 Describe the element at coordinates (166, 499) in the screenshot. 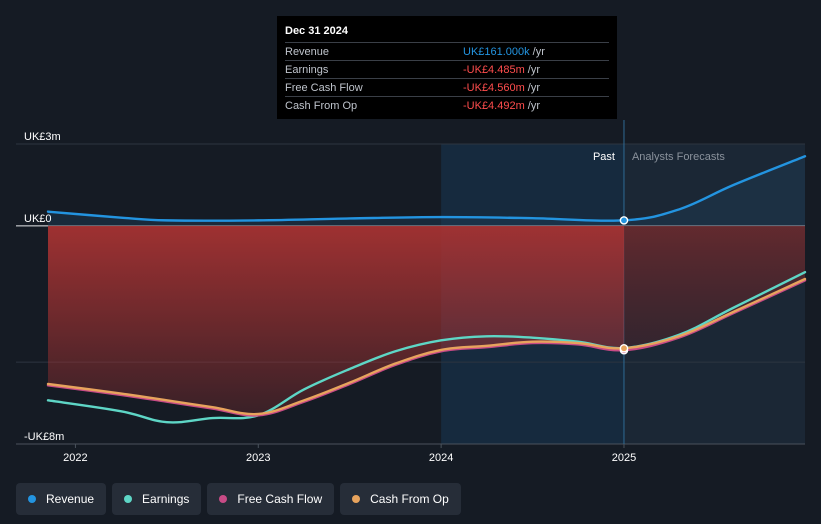

I see `legend-label: Earnings` at that location.